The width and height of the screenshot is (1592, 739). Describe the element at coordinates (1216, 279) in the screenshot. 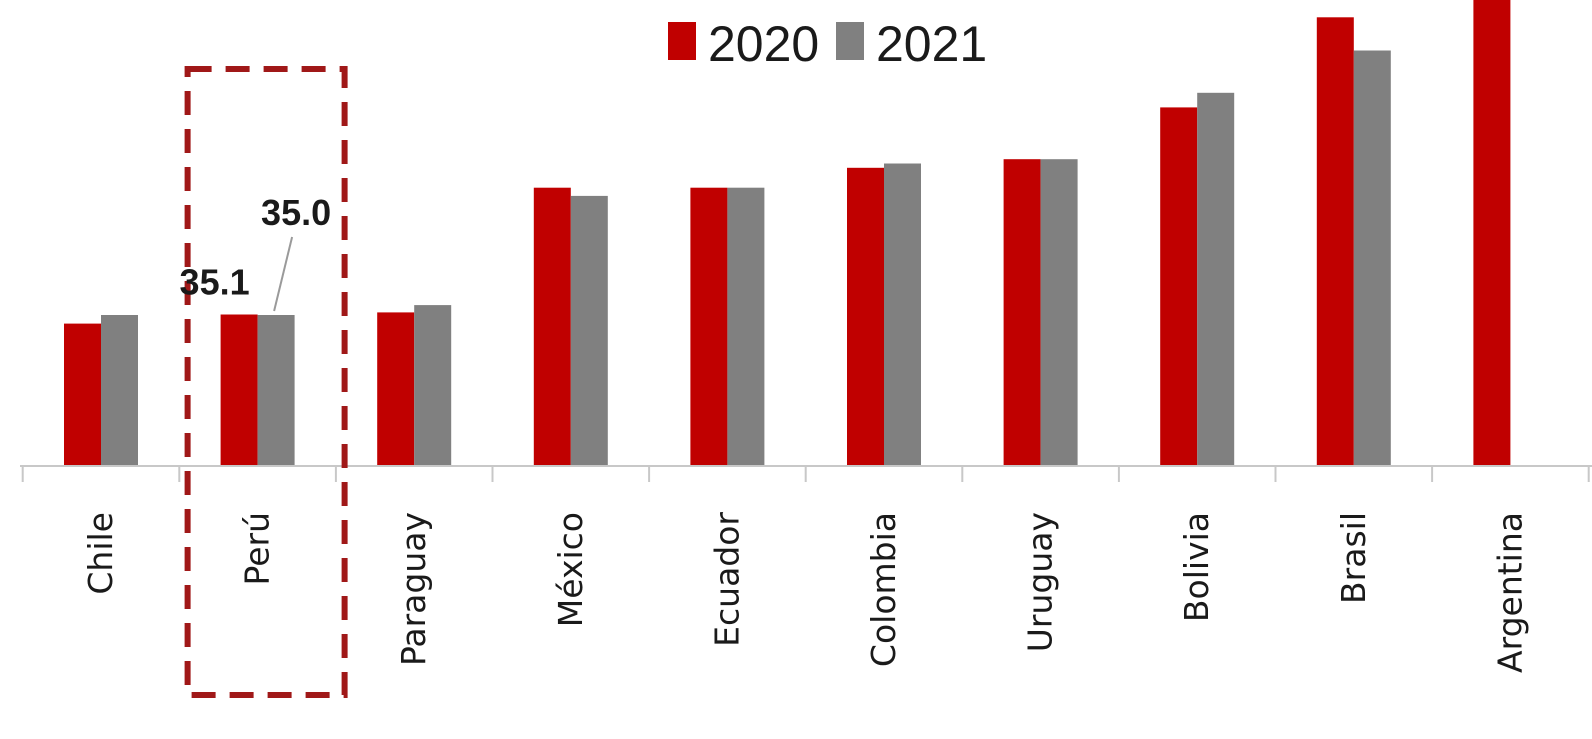

I see `bar-bolivia-2021` at that location.